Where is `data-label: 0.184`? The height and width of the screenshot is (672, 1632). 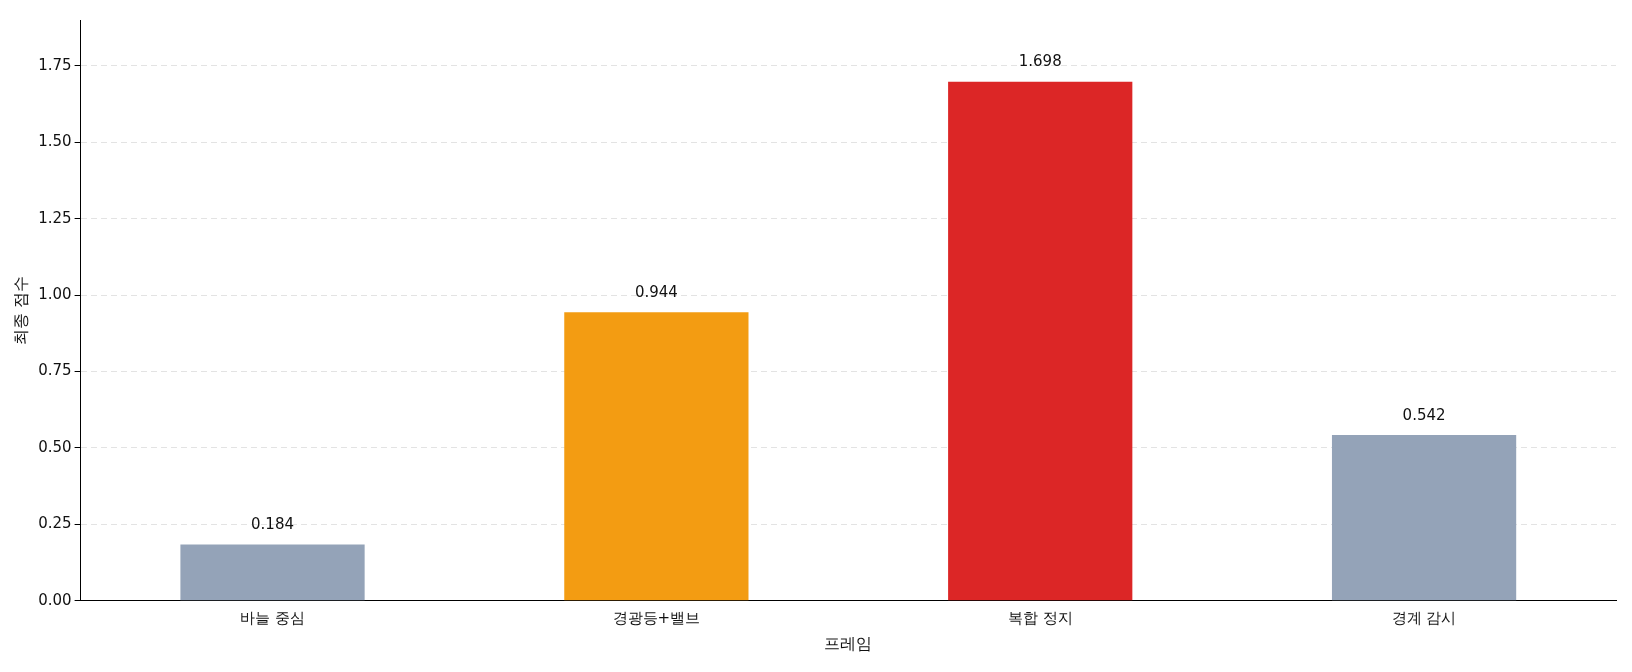 data-label: 0.184 is located at coordinates (272, 523).